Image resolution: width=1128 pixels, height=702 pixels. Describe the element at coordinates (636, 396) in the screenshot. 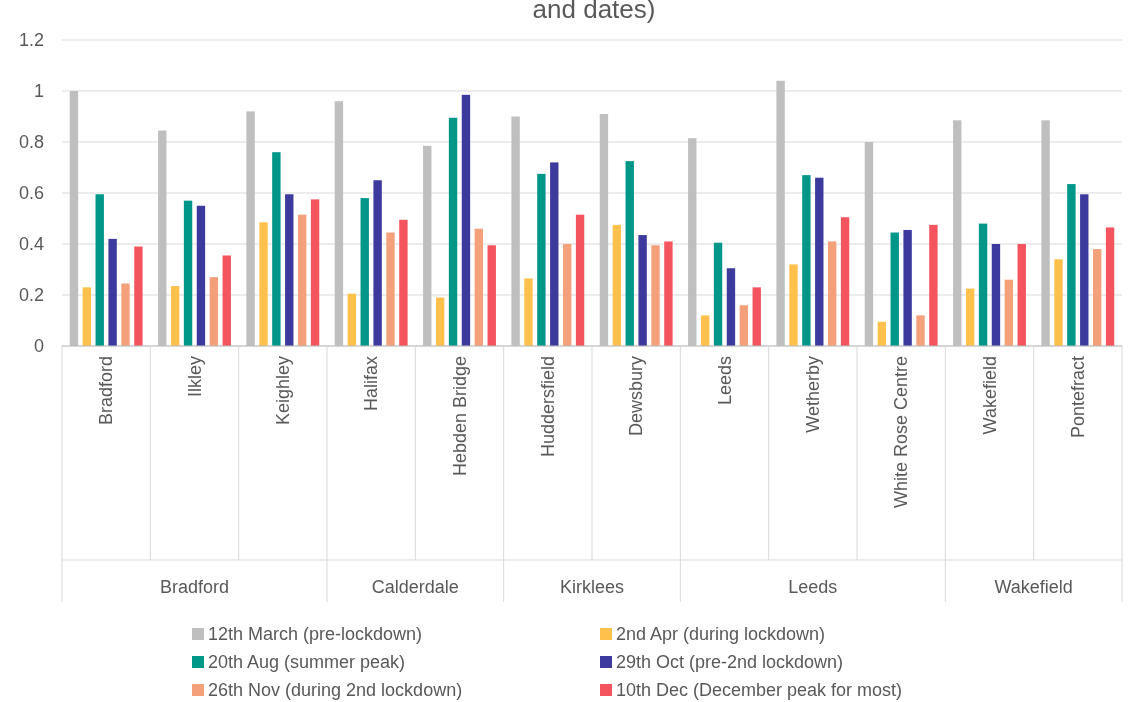

I see `x-tick-label: Dewsbury` at that location.